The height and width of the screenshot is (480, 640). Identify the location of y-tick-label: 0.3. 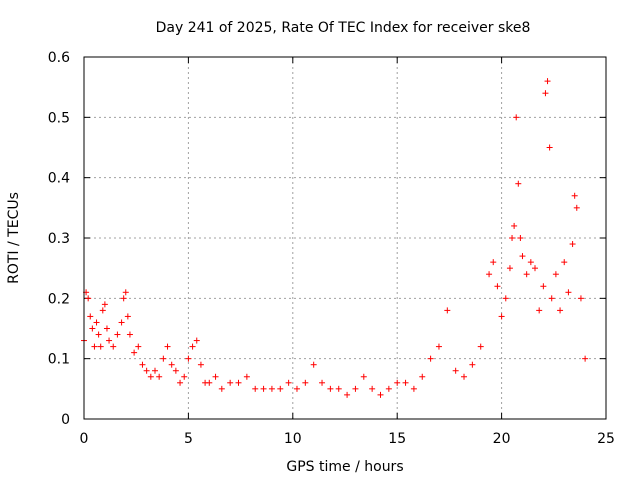
(59, 239).